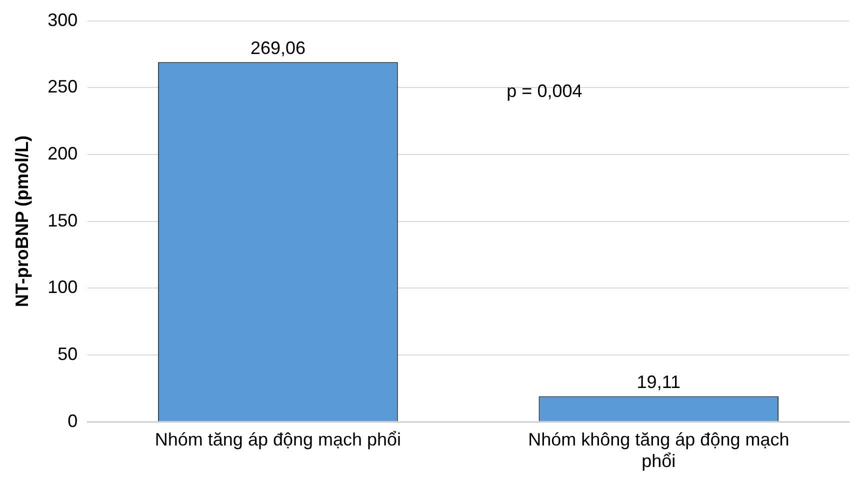 Image resolution: width=853 pixels, height=481 pixels. Describe the element at coordinates (658, 382) in the screenshot. I see `data-label: 19,11` at that location.